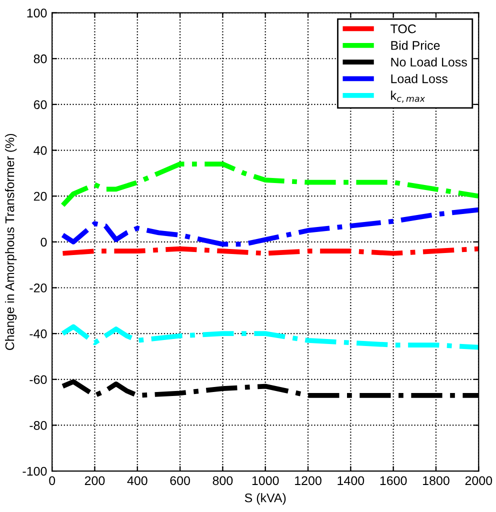  I want to click on x-tick-label: 600, so click(180, 481).